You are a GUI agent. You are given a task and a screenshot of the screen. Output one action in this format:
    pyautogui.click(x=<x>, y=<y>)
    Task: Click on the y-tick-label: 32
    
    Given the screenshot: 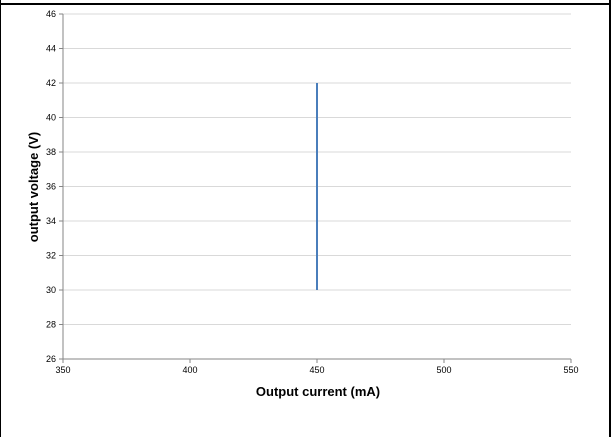 What is the action you would take?
    pyautogui.click(x=51, y=256)
    